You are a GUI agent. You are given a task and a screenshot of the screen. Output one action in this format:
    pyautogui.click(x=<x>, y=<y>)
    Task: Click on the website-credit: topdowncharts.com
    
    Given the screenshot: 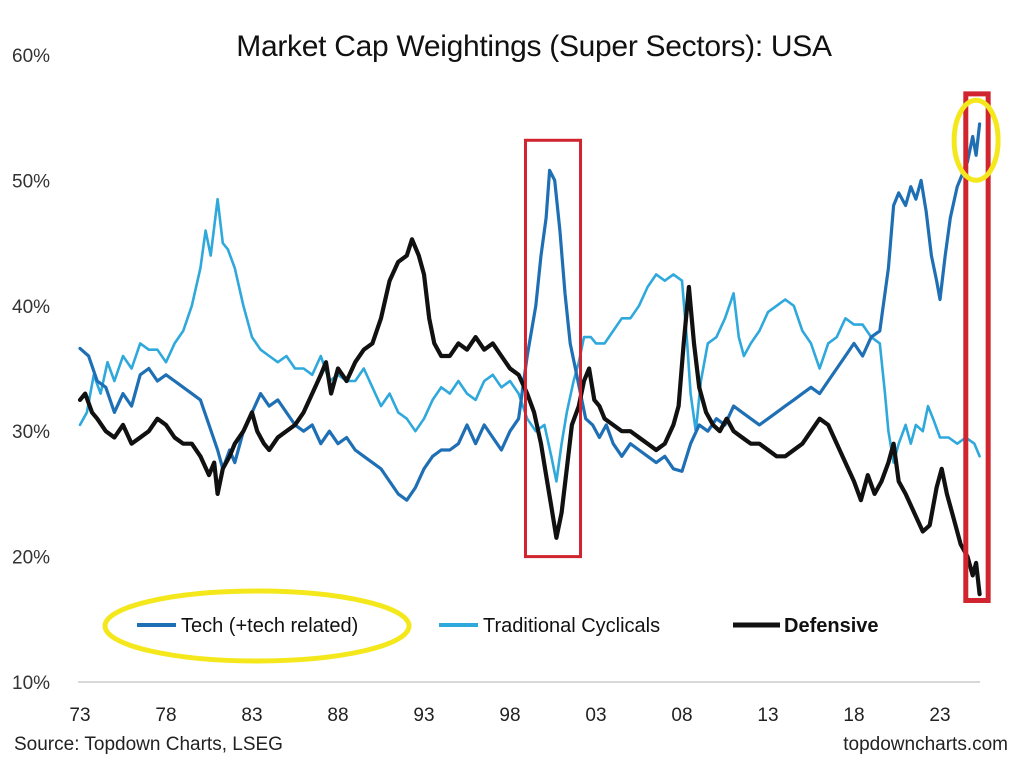 What is the action you would take?
    pyautogui.click(x=925, y=744)
    